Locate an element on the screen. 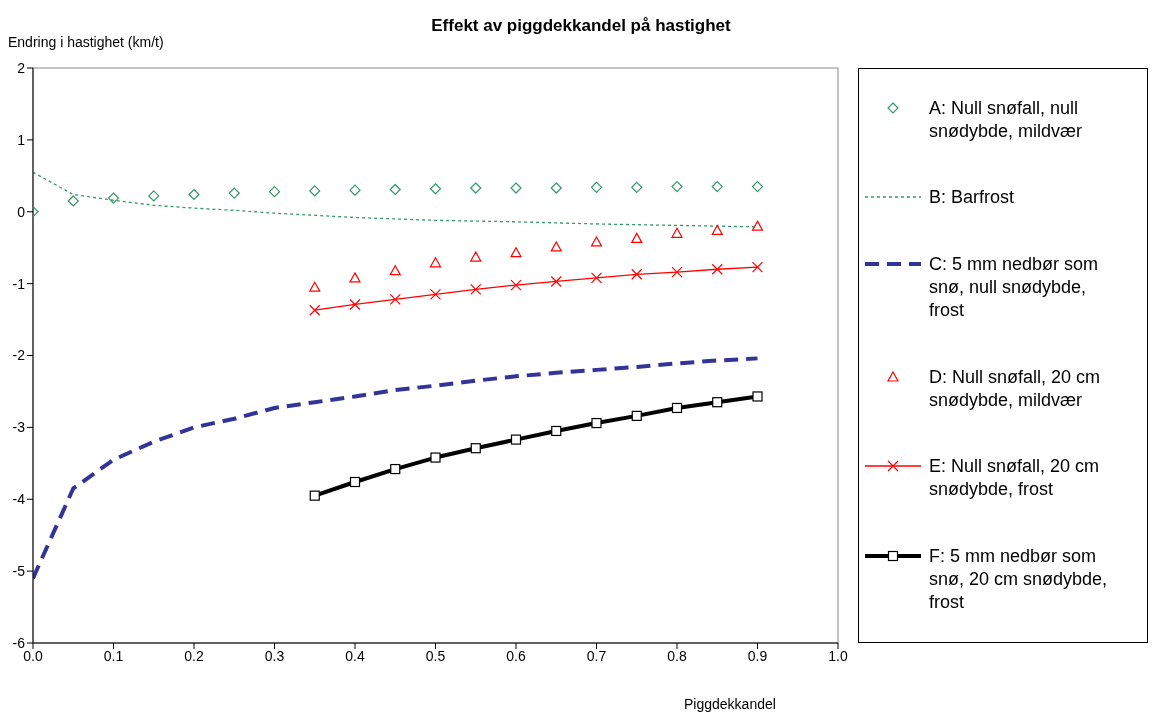  legend-label: A: Null snøfall, null snødybde, mildvær is located at coordinates (1006, 119).